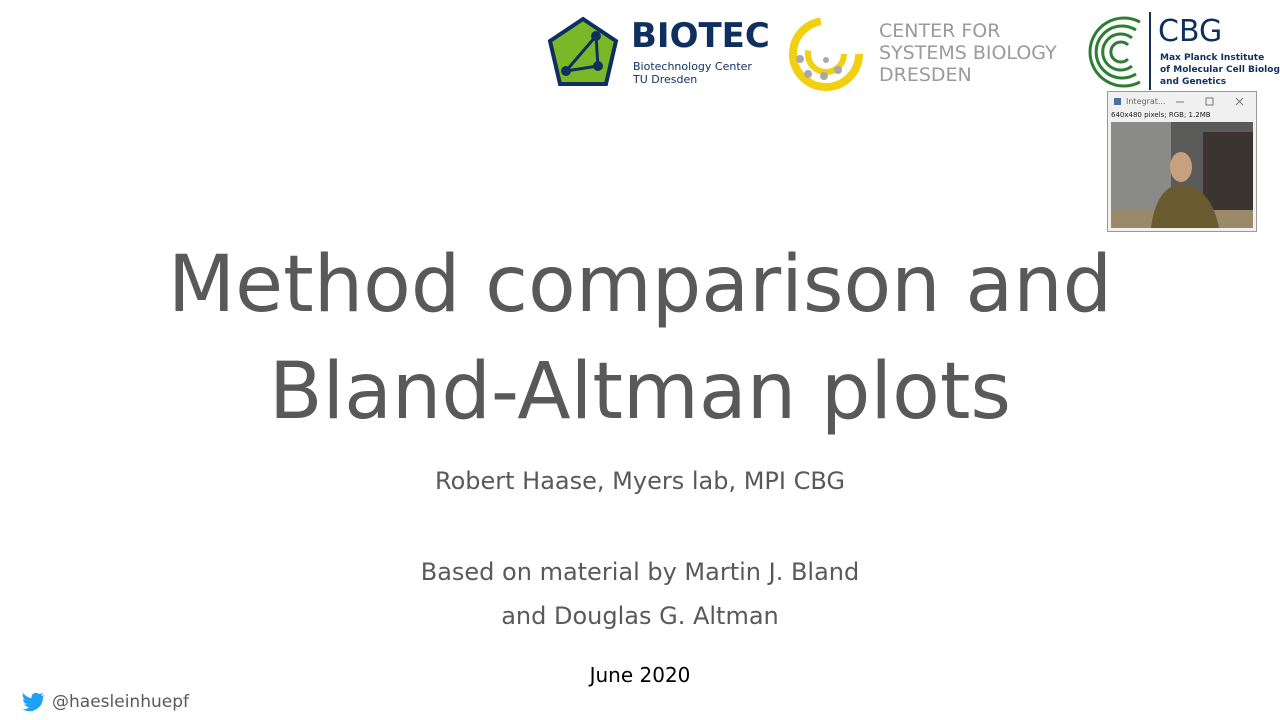 The image size is (1280, 720). Describe the element at coordinates (1220, 70) in the screenshot. I see `cbg-line: of Molecular Cell Biology` at that location.